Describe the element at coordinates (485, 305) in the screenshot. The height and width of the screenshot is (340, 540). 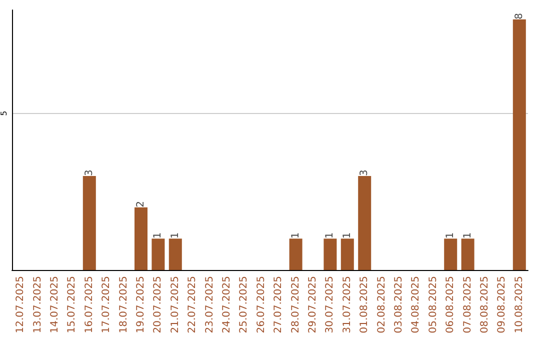
I see `x-tick-label: 08.08.2025` at that location.